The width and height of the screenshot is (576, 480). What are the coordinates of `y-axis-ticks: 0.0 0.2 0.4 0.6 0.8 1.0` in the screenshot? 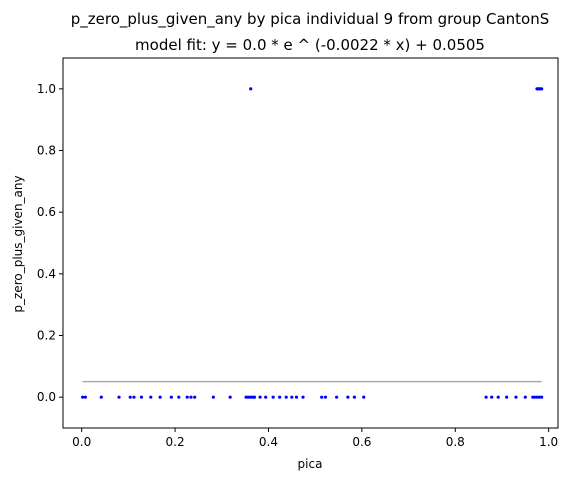 It's located at (50, 243).